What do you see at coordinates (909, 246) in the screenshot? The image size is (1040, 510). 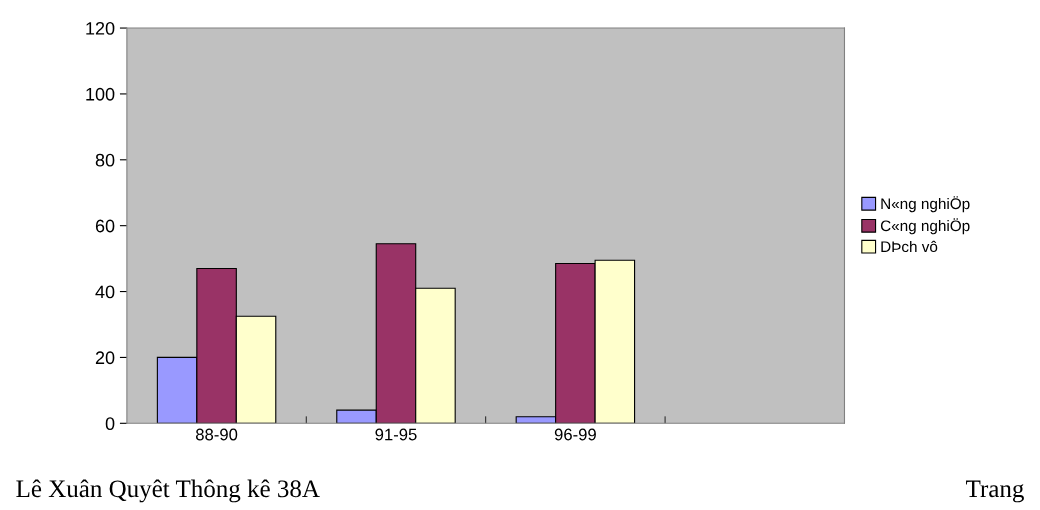 I see `legend-label: DÞch vô` at bounding box center [909, 246].